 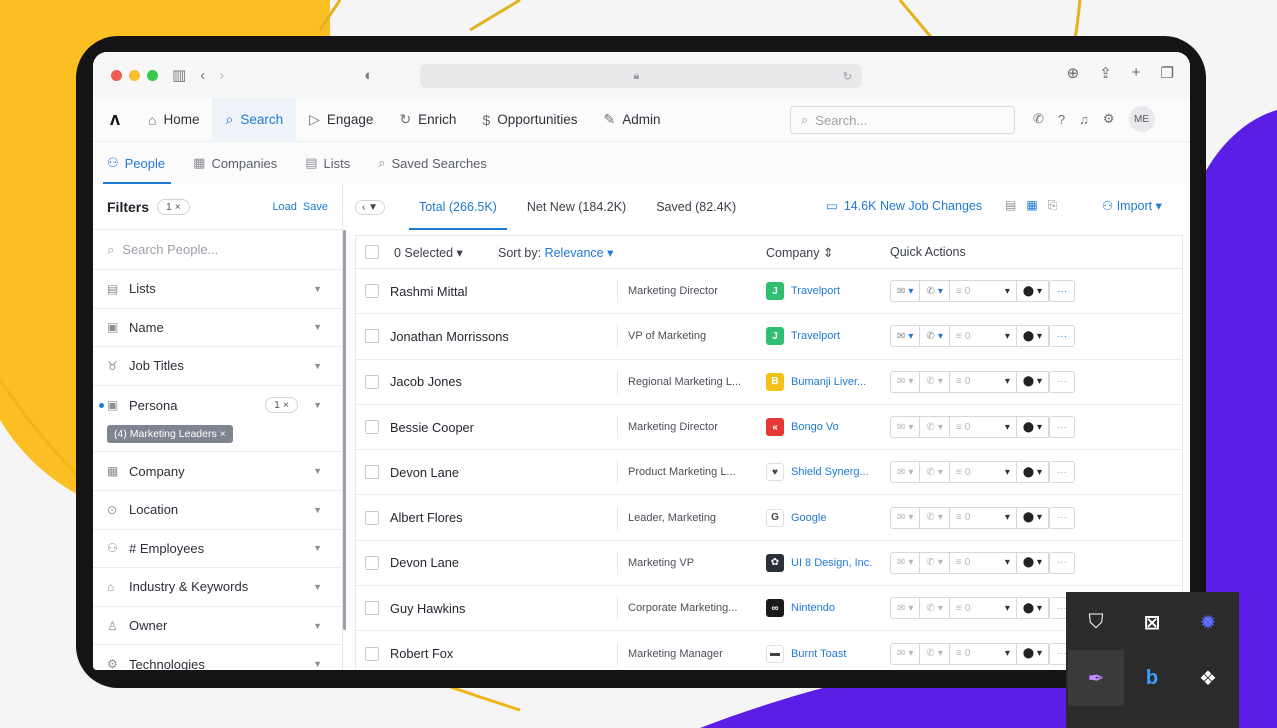 What do you see at coordinates (1167, 73) in the screenshot?
I see `tabs-icon: ❐` at bounding box center [1167, 73].